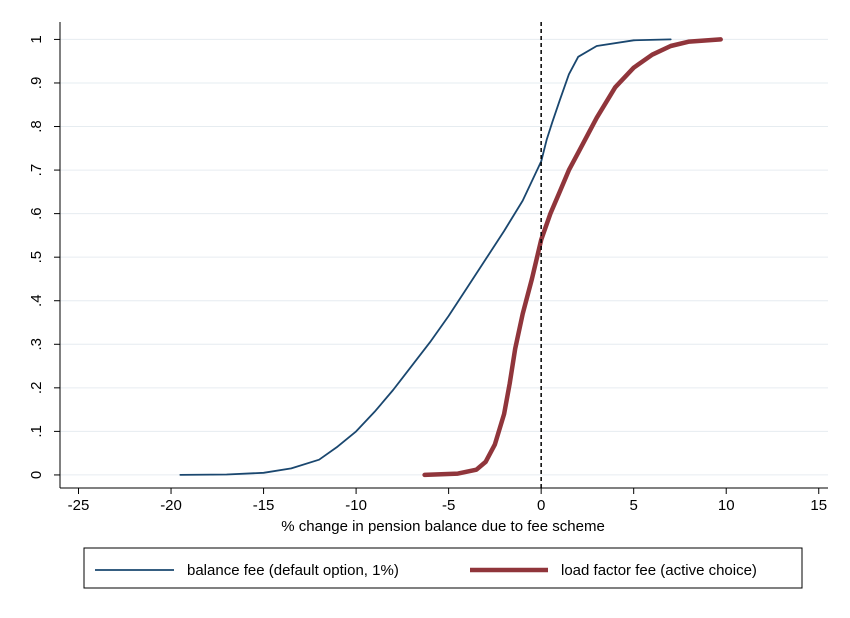 The image size is (850, 618). What do you see at coordinates (36, 213) in the screenshot?
I see `y-tick-label: .6` at bounding box center [36, 213].